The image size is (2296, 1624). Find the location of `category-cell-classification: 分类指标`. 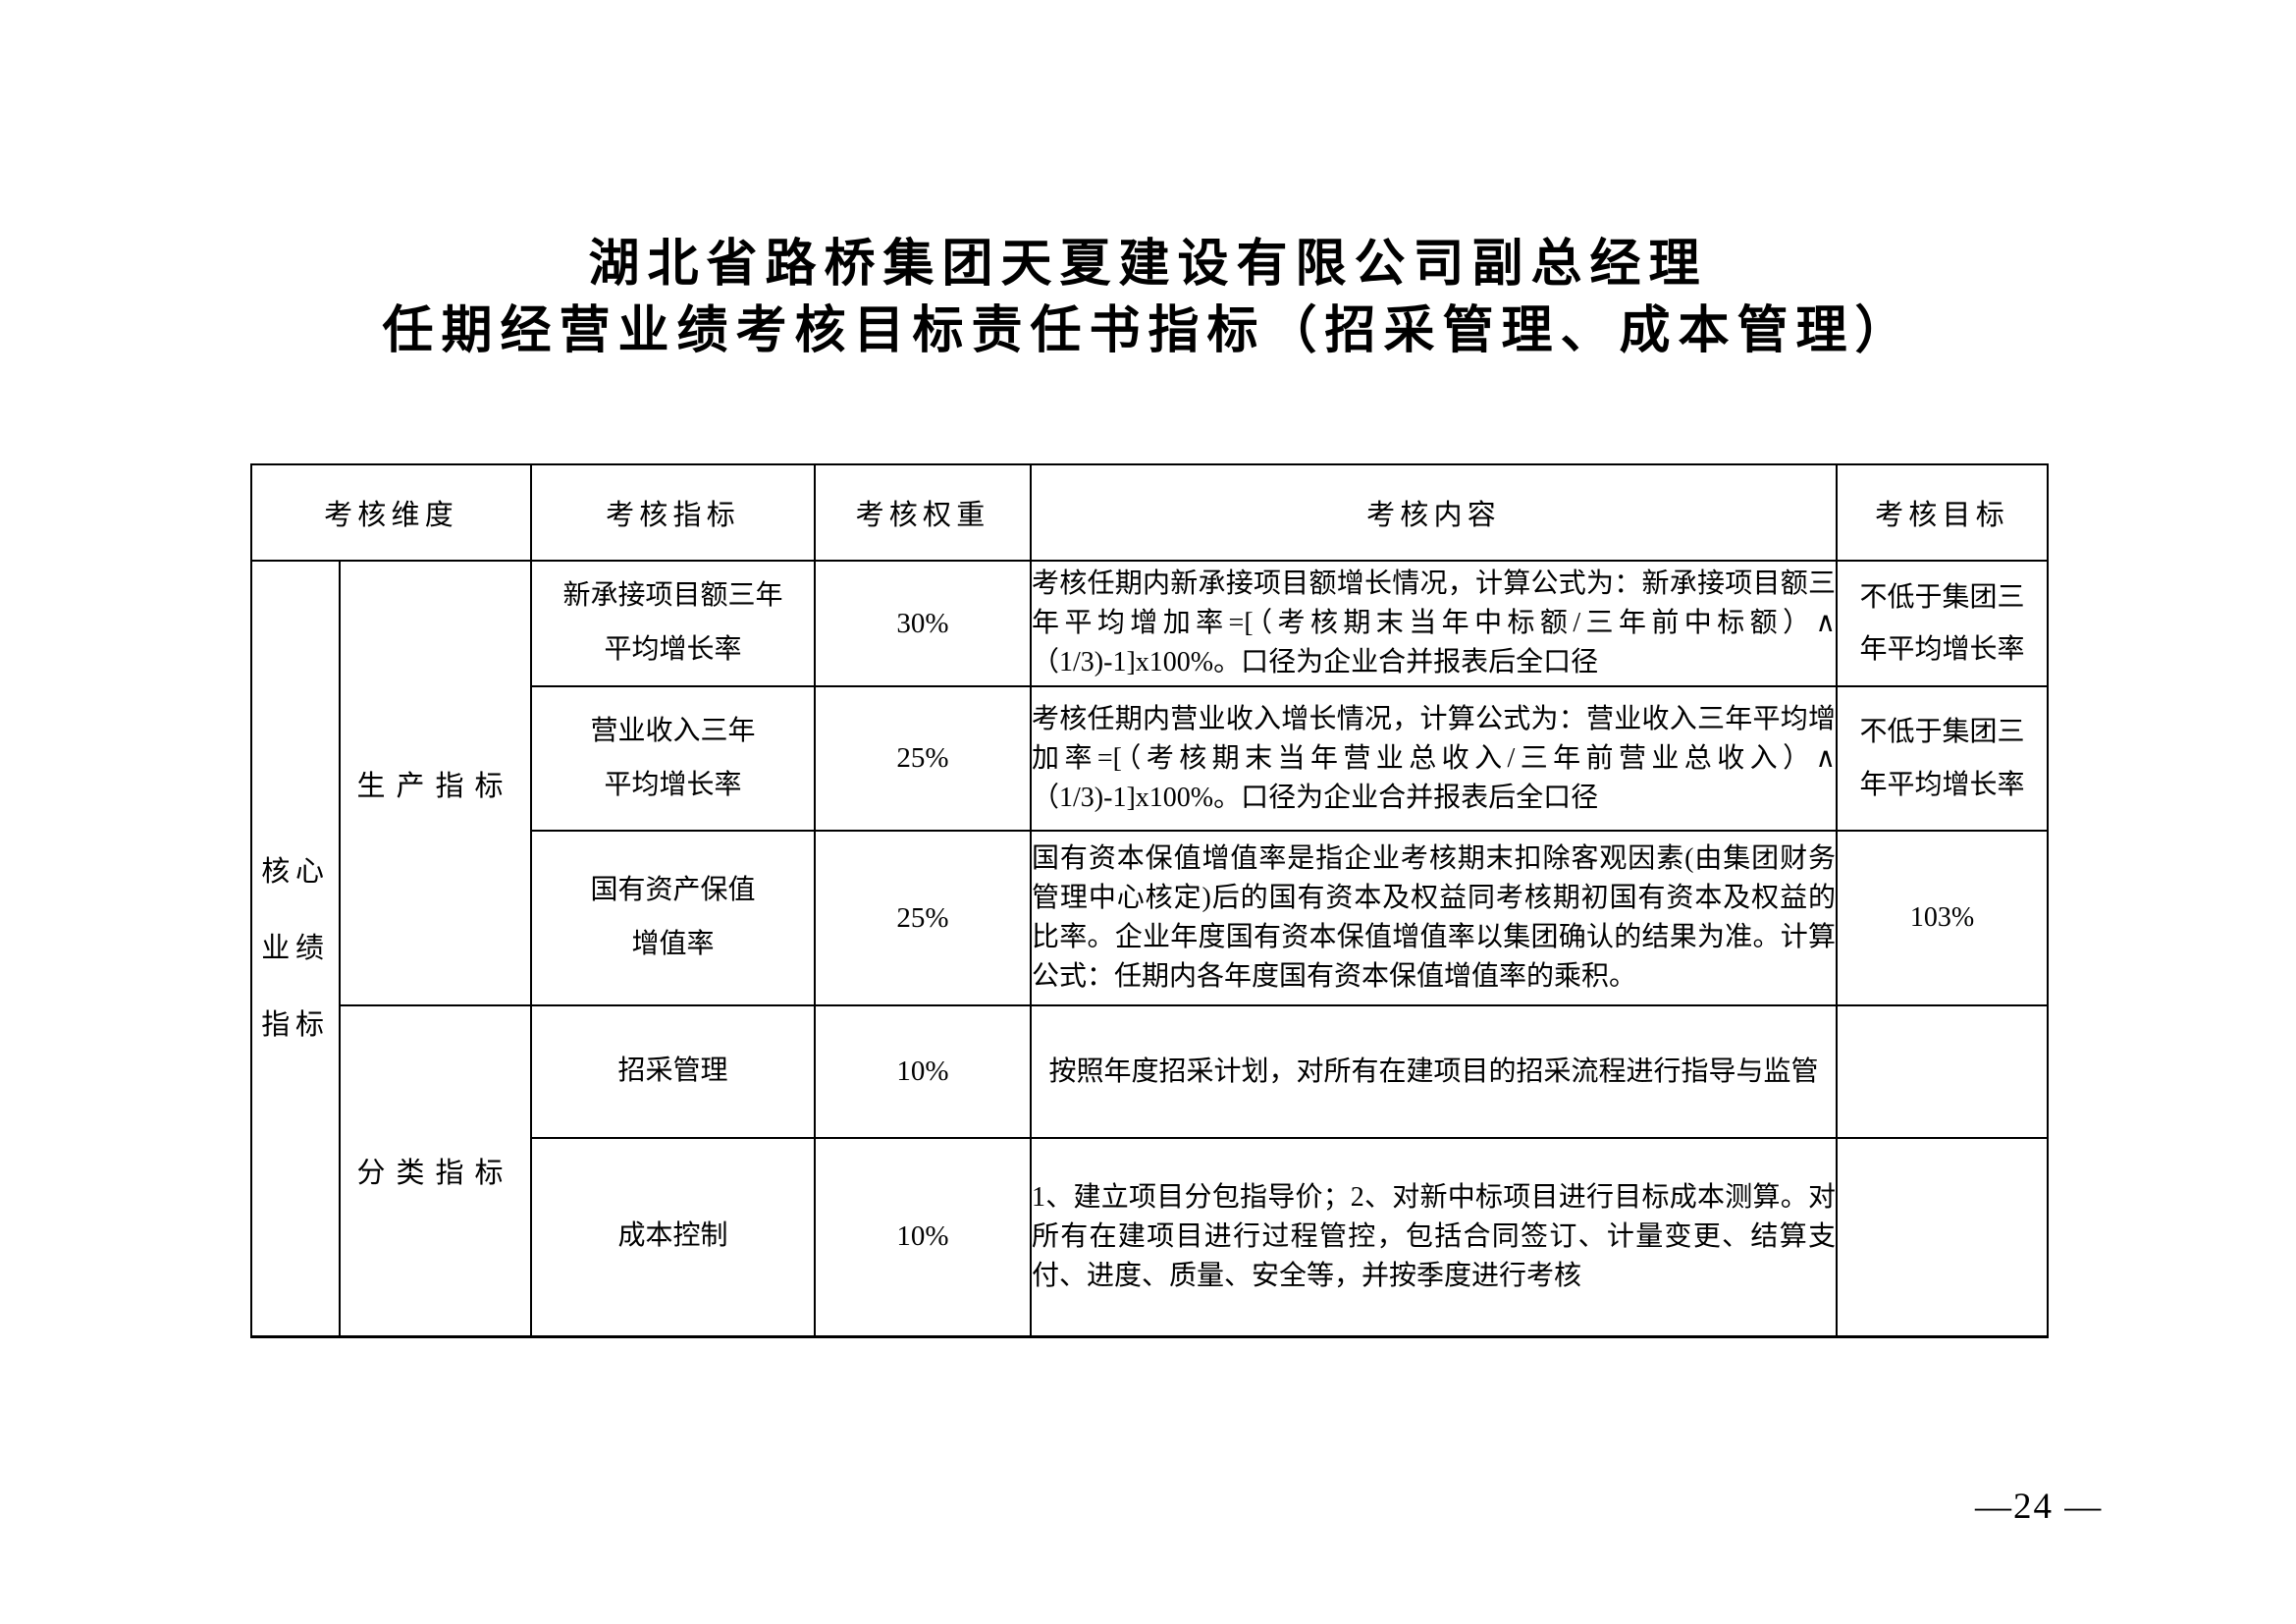

category-cell-classification: 分类指标 is located at coordinates (435, 1170).